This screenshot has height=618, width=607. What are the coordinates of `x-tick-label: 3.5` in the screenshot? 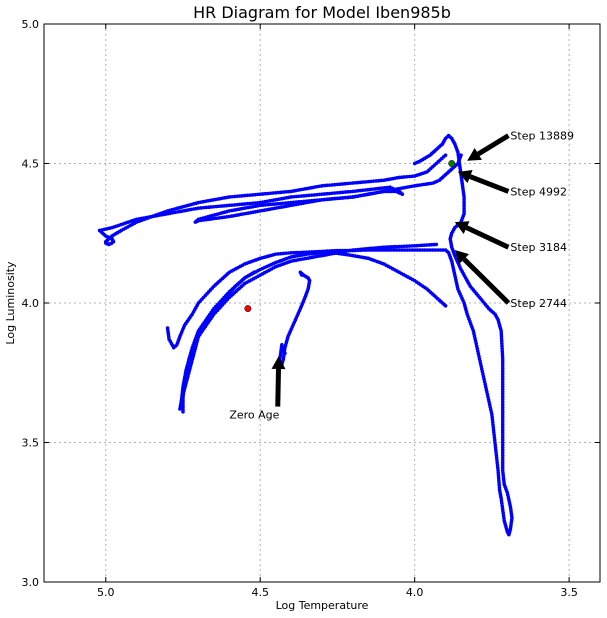 It's located at (569, 592).